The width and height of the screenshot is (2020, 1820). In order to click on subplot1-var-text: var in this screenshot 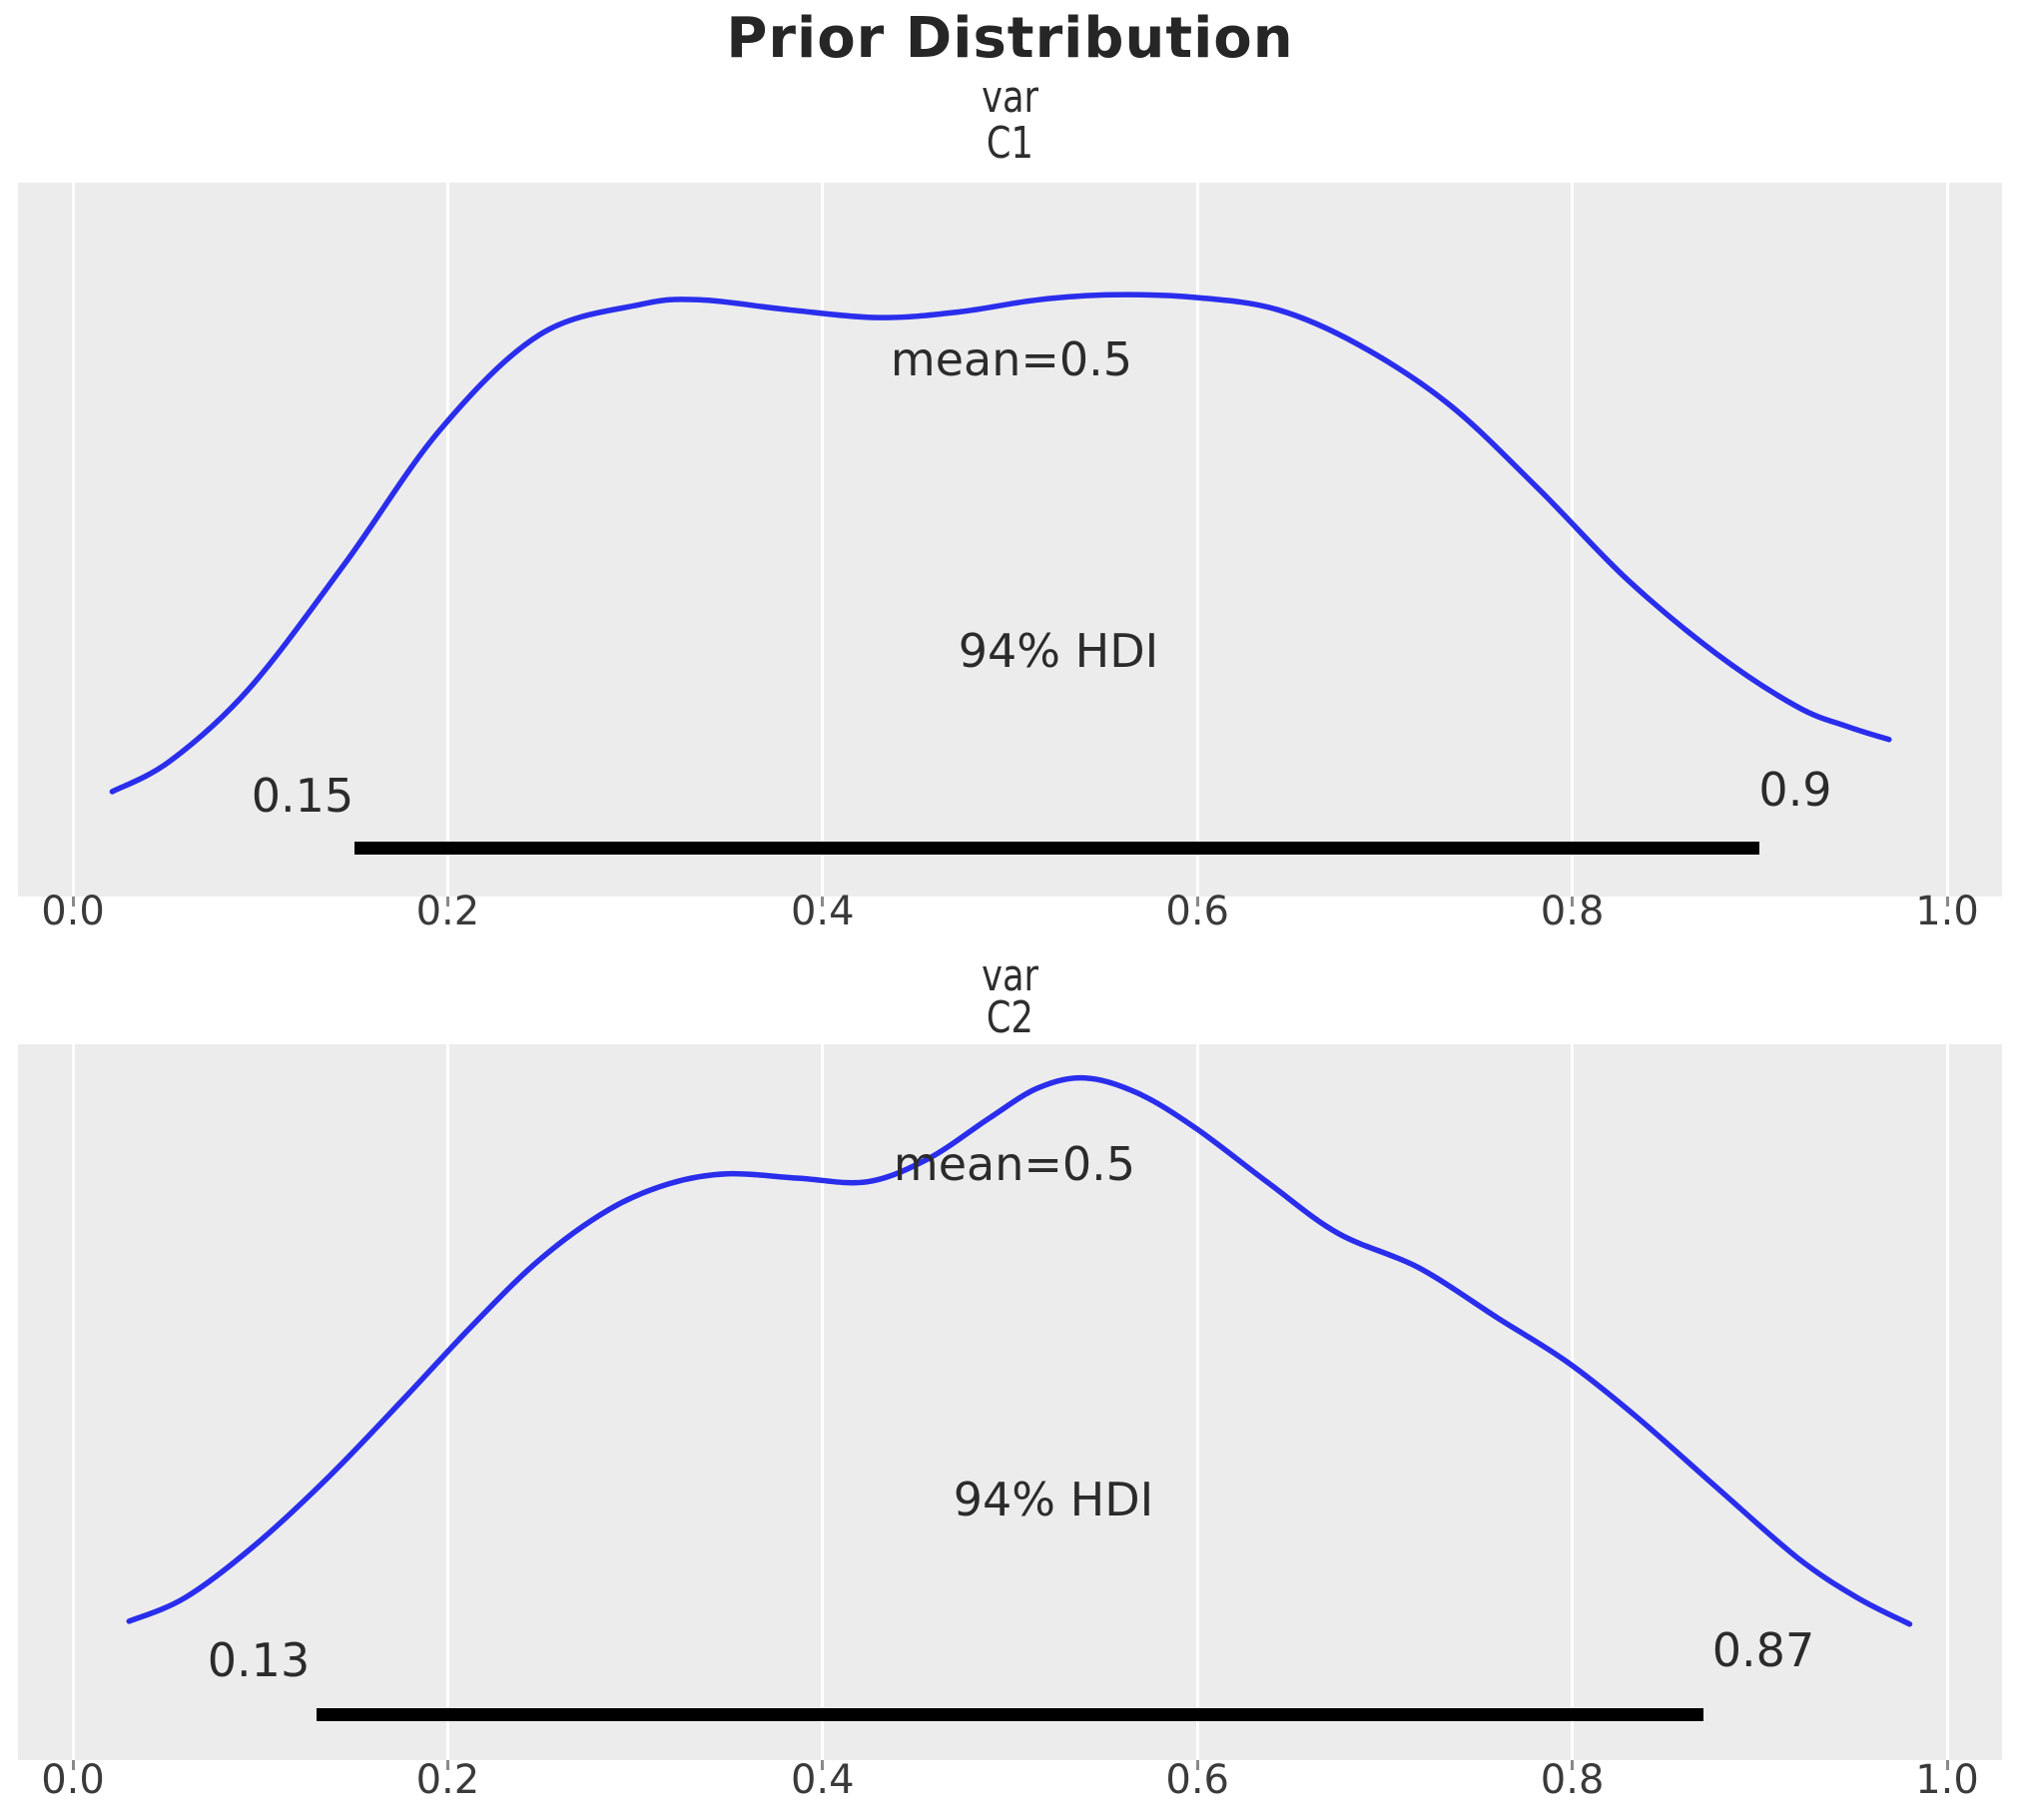, I will do `click(1010, 97)`.